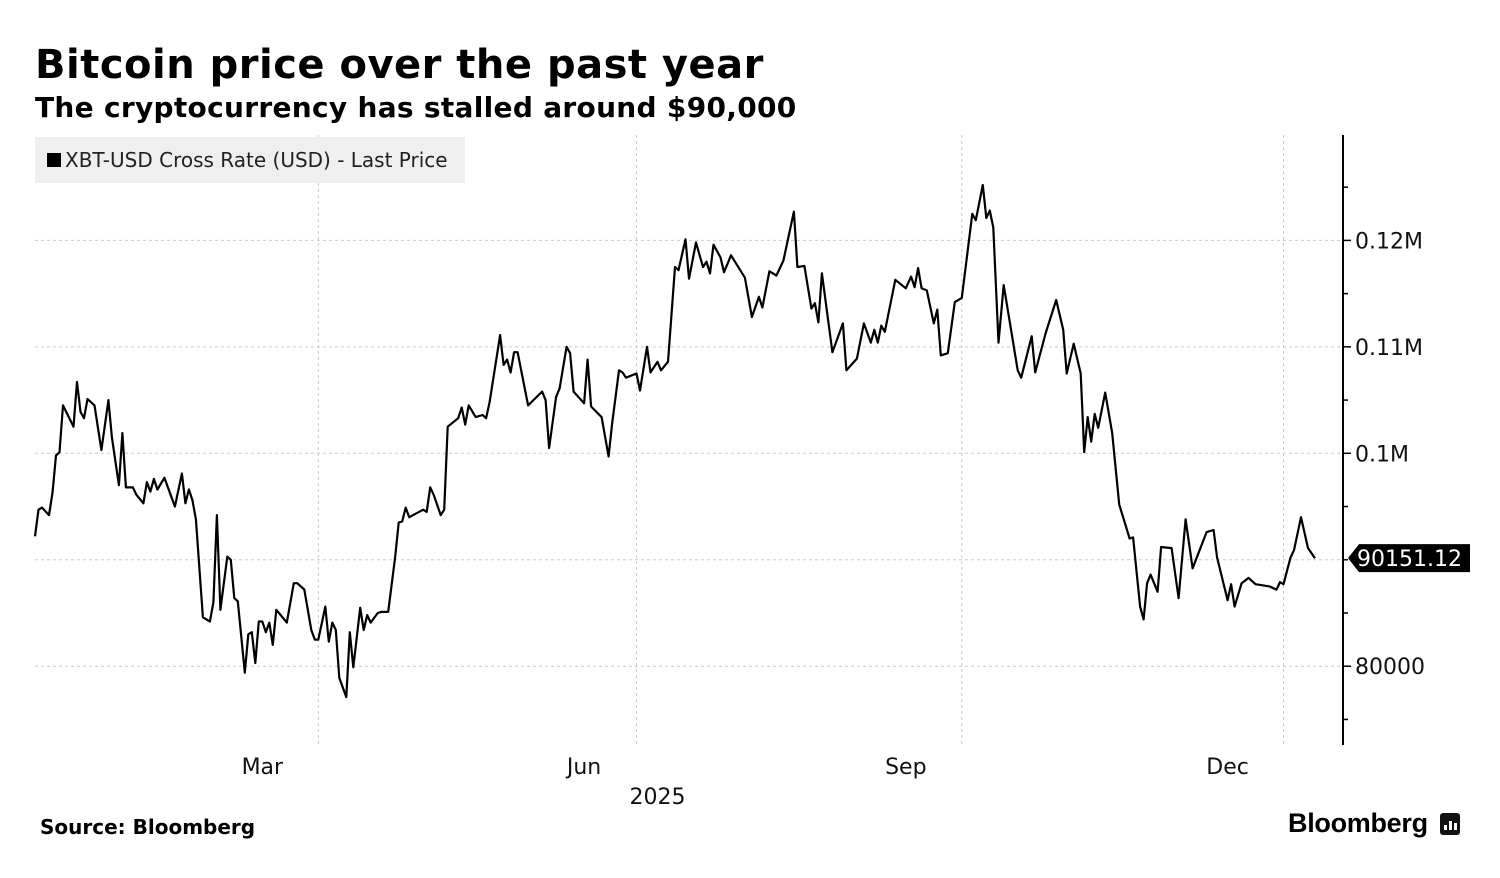 This screenshot has height=878, width=1500. Describe the element at coordinates (905, 767) in the screenshot. I see `x-tick-label: Sep` at that location.